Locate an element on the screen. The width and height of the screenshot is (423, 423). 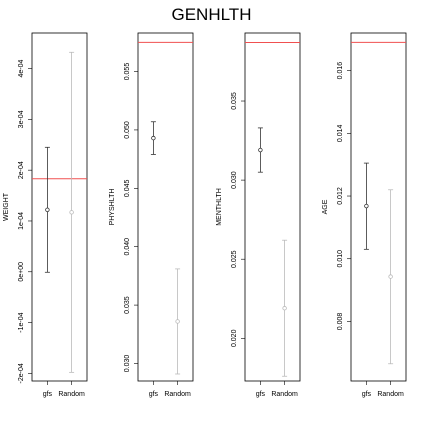
y-tick-label: 1e-04 is located at coordinates (21, 221).